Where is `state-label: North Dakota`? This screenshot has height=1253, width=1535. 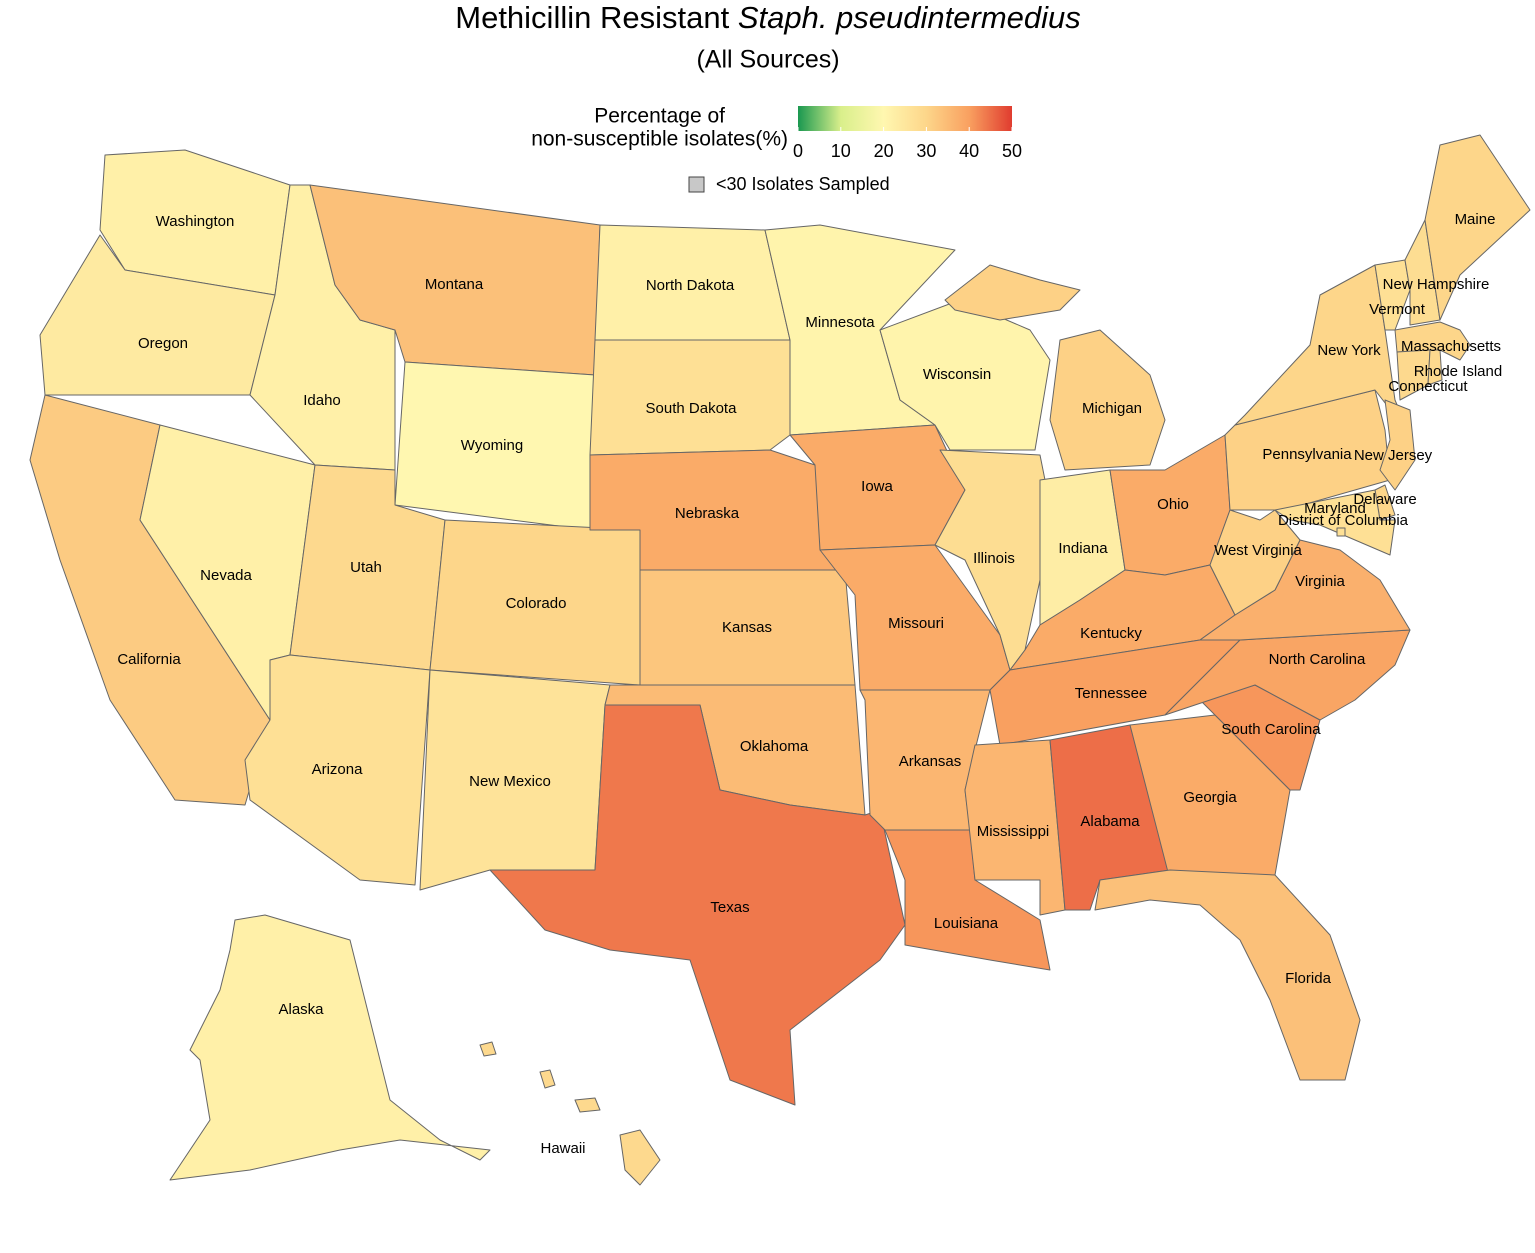
state-label: North Dakota is located at coordinates (690, 285).